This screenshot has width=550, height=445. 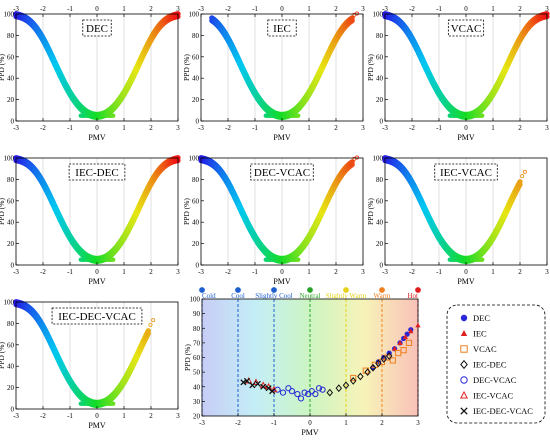 What do you see at coordinates (457, 221) in the screenshot?
I see `panel-6: -3 -2 -1 0 1 2 3 0 20 40 60 80 100 PMV PPD (%) IEC-VCAC` at bounding box center [457, 221].